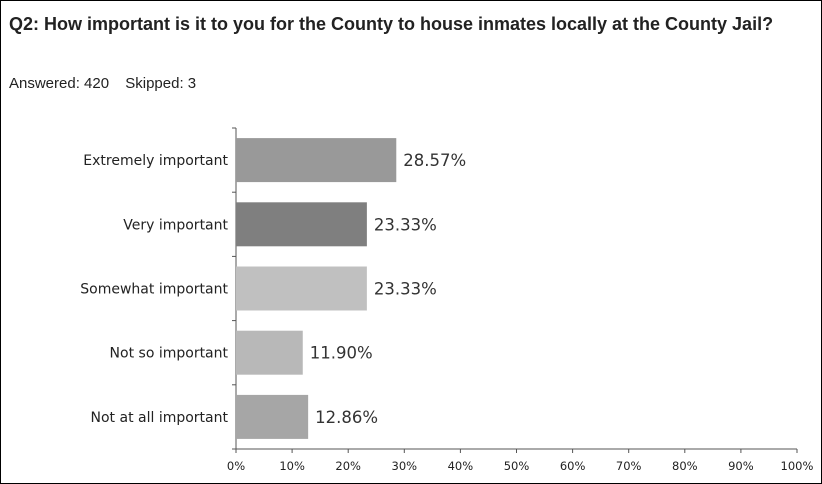 Image resolution: width=822 pixels, height=484 pixels. I want to click on x-tick-label: 50%, so click(517, 466).